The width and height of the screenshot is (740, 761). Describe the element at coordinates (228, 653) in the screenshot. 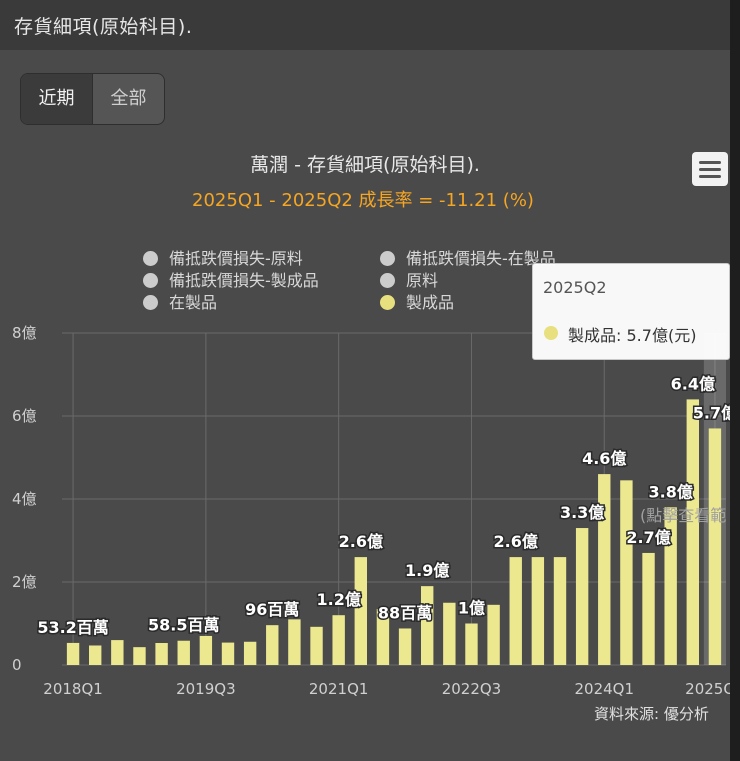

I see `bar-2019Q4` at that location.